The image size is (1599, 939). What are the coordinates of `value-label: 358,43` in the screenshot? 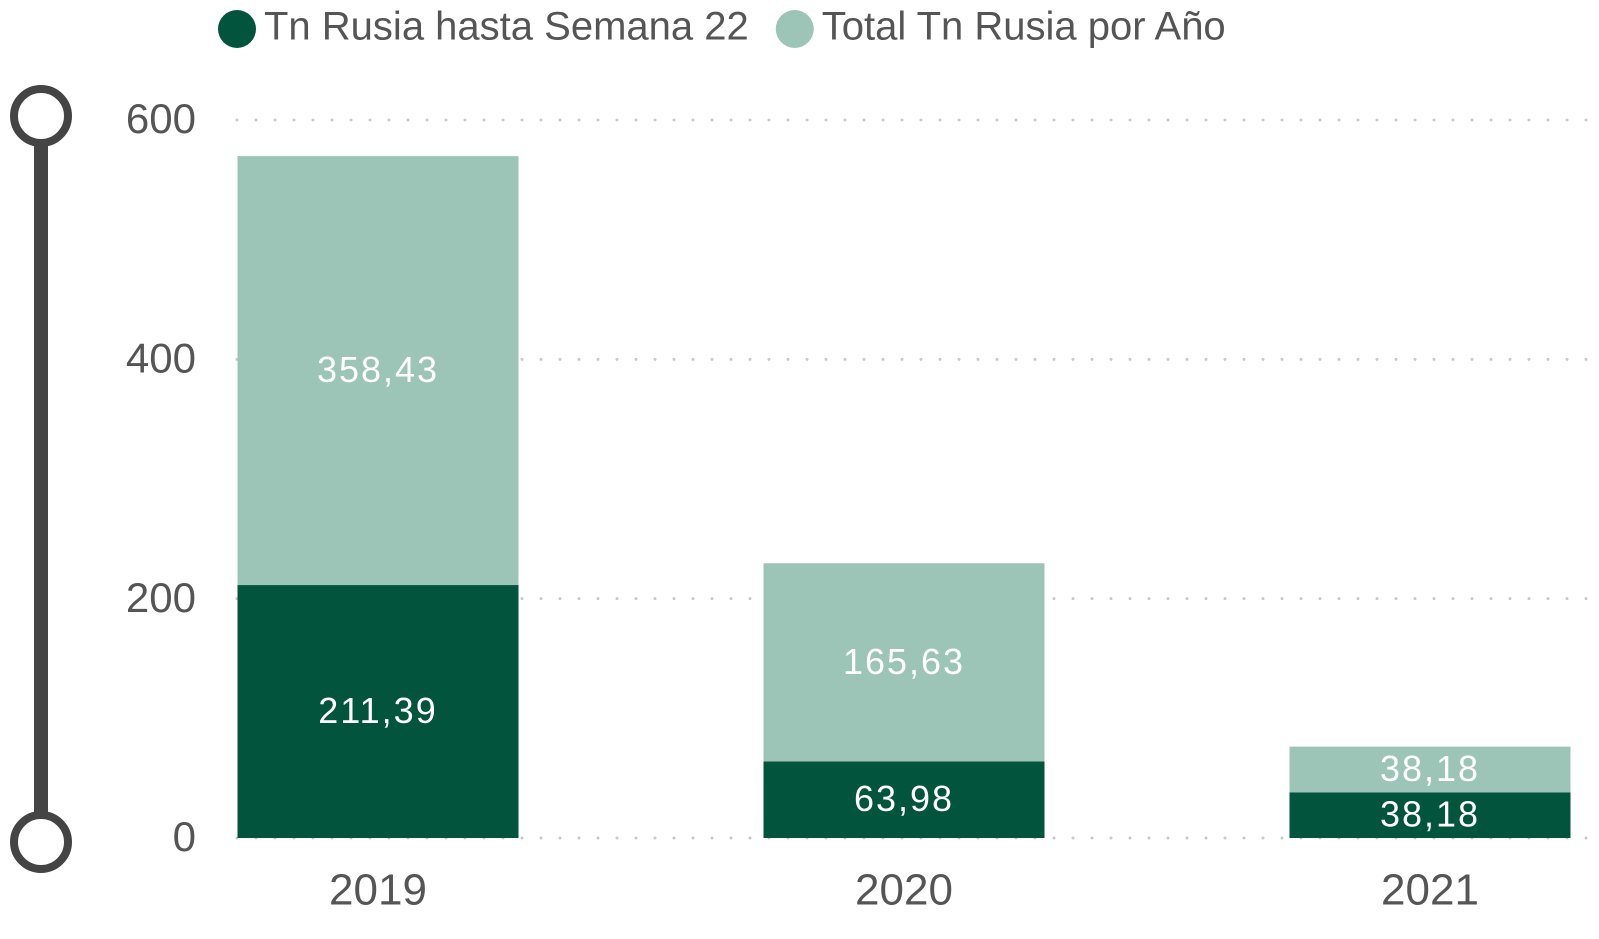 It's located at (378, 369).